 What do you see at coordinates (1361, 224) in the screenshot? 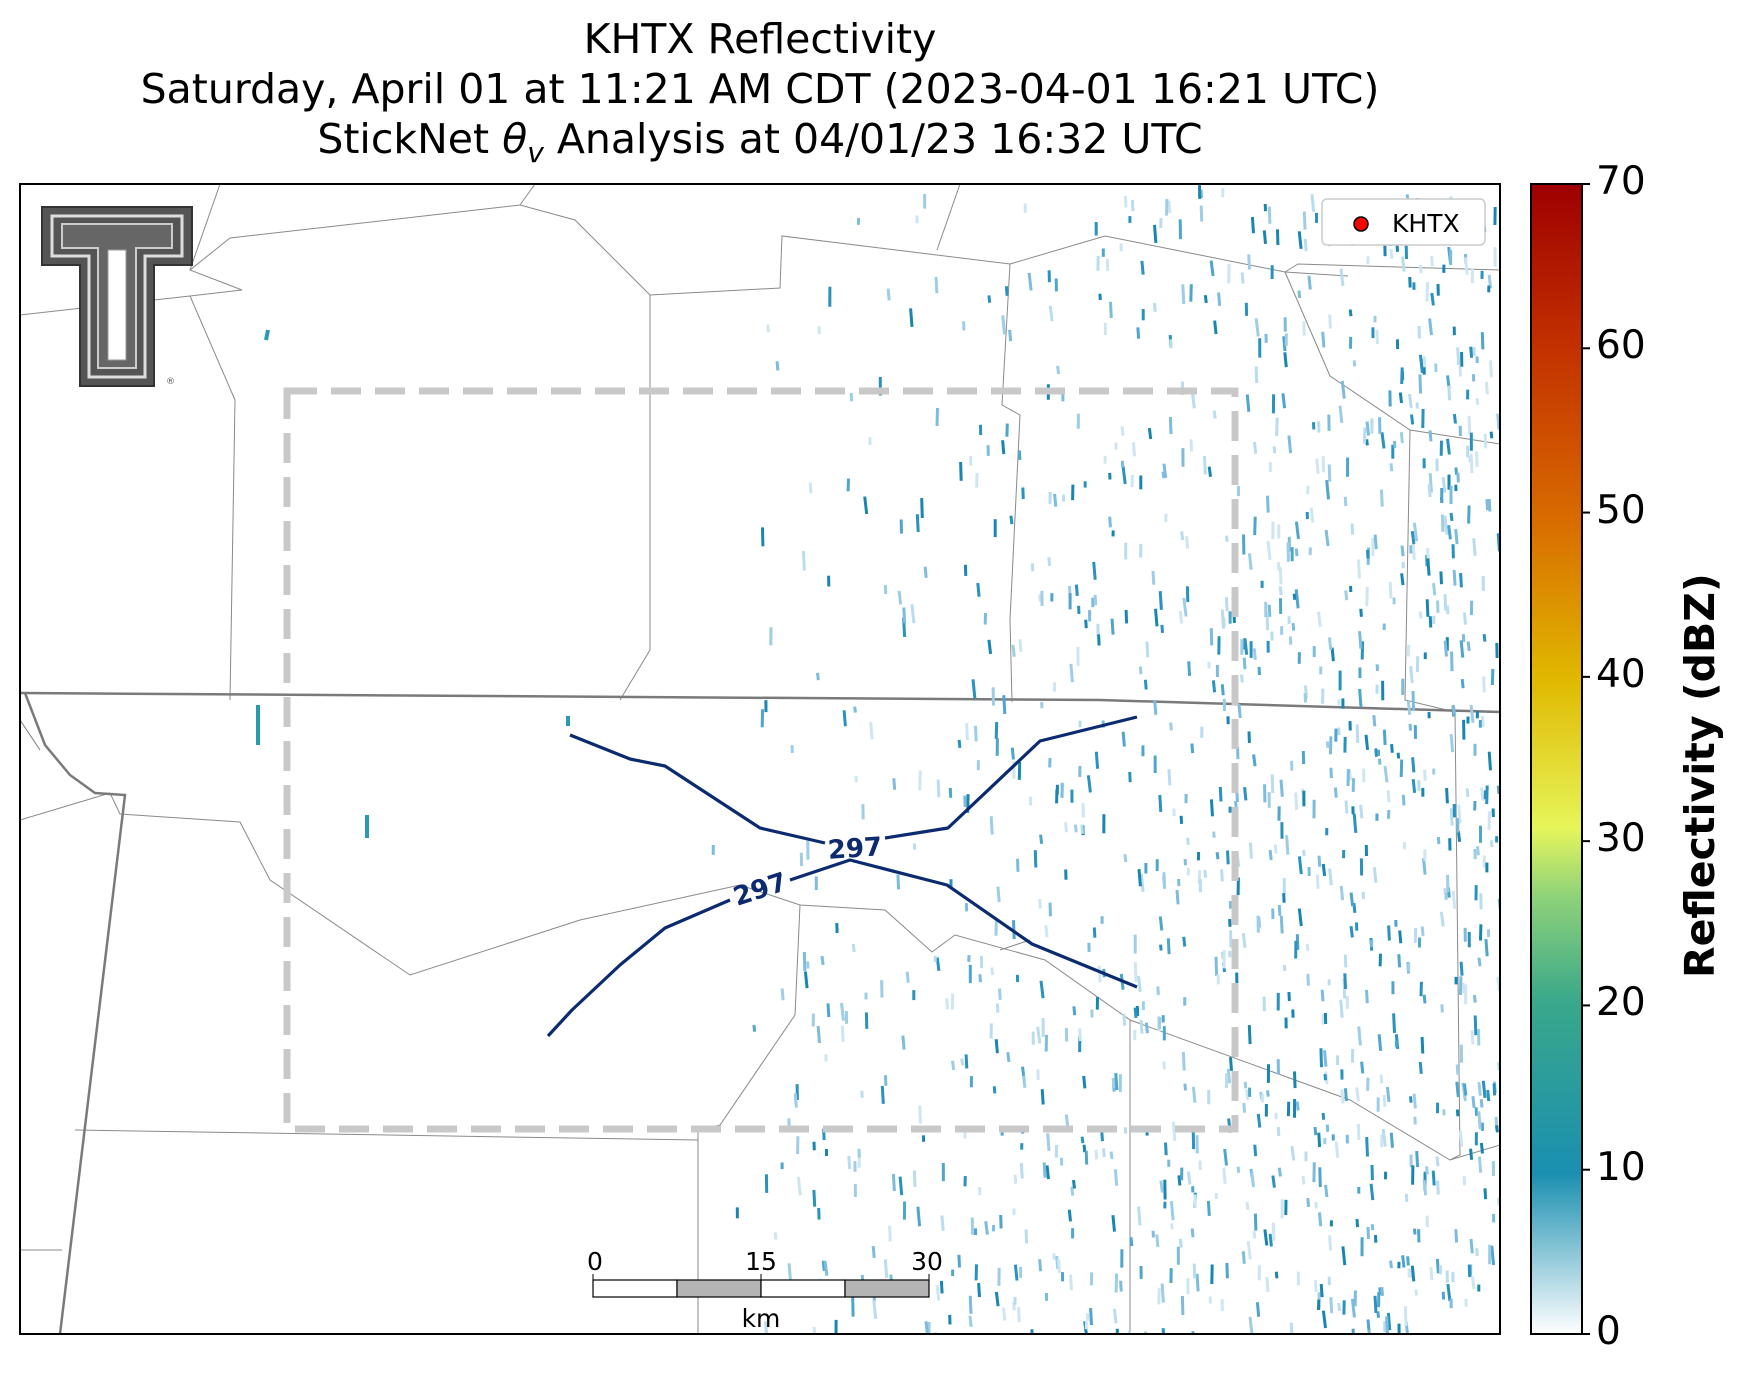
I see `khtx-marker-icon` at bounding box center [1361, 224].